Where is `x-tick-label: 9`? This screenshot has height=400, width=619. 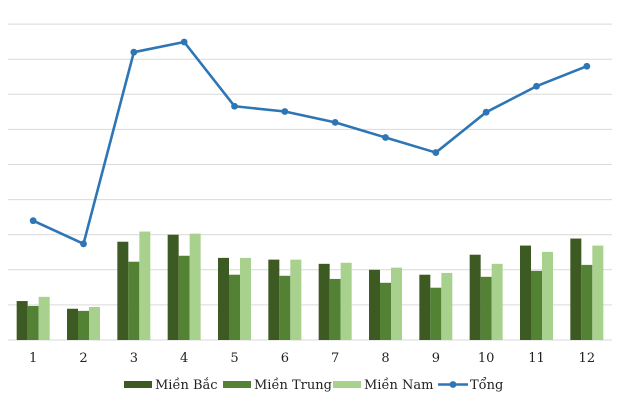 x-tick-label: 9 is located at coordinates (436, 358).